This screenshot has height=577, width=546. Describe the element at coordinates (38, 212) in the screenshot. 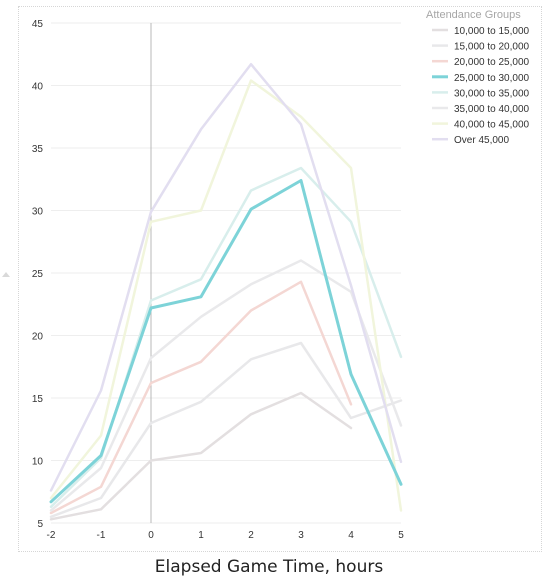

I see `y-tick-label: 30` at that location.